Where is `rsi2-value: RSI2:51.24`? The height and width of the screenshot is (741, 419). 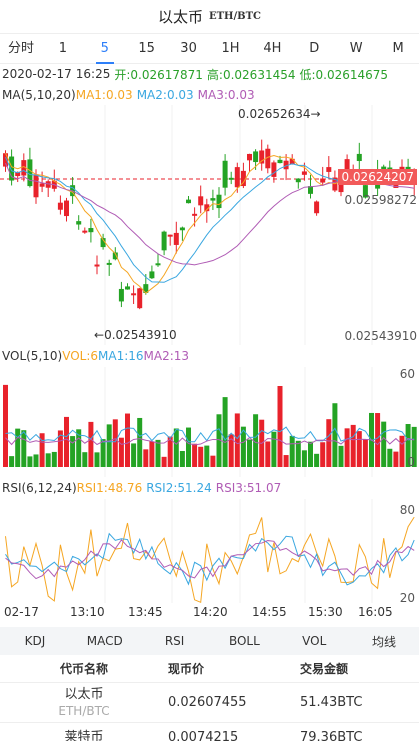 rsi2-value: RSI2:51.24 is located at coordinates (179, 488).